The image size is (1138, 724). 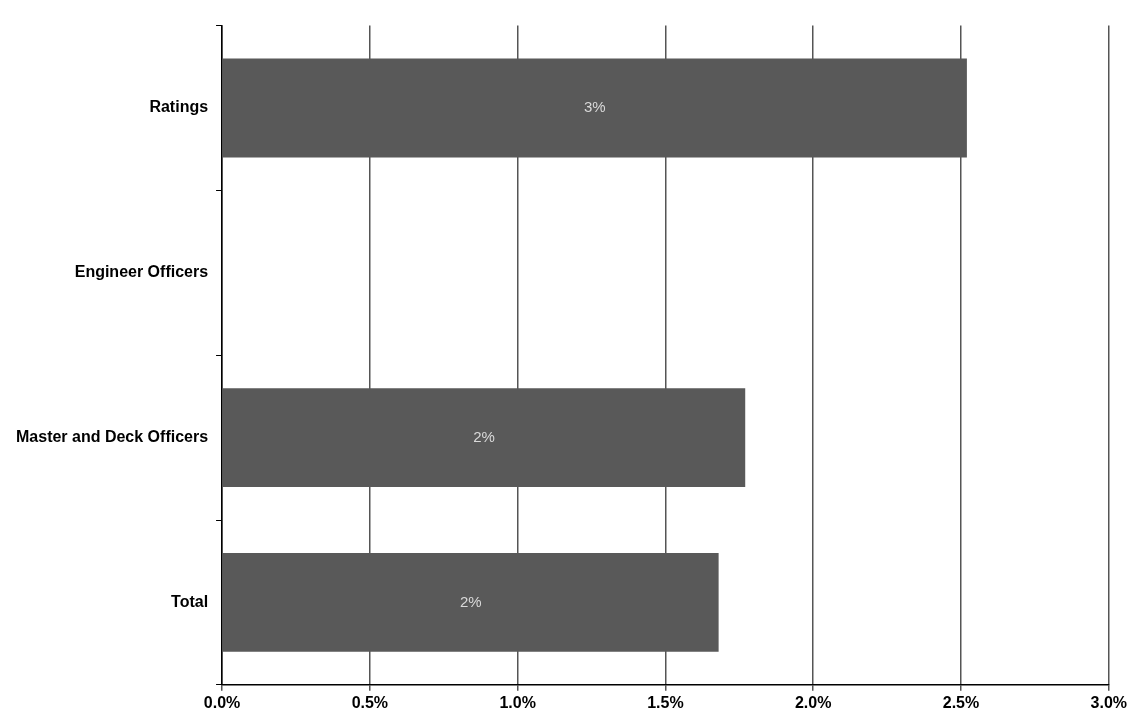 What do you see at coordinates (1108, 702) in the screenshot?
I see `x-tick-label: 3.0%` at bounding box center [1108, 702].